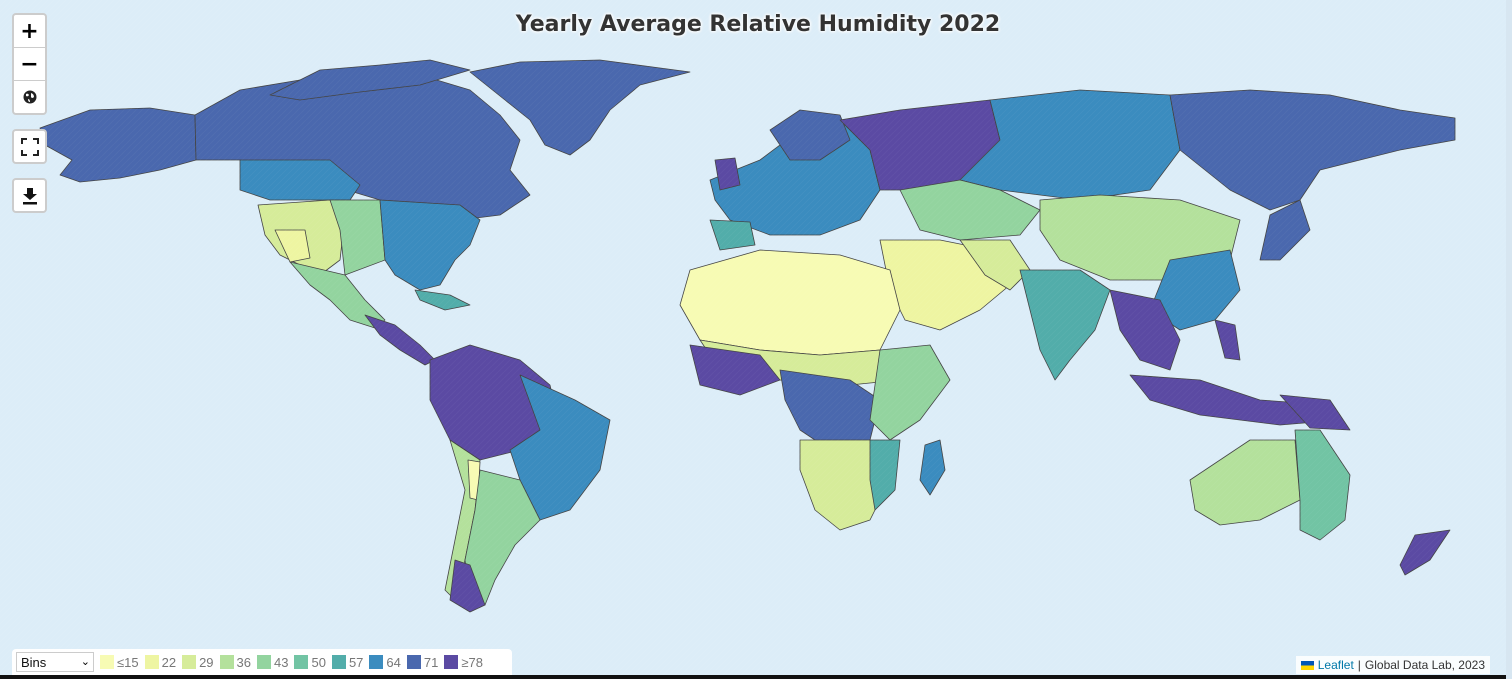 This screenshot has height=679, width=1512. I want to click on zoom-control: + −, so click(29, 64).